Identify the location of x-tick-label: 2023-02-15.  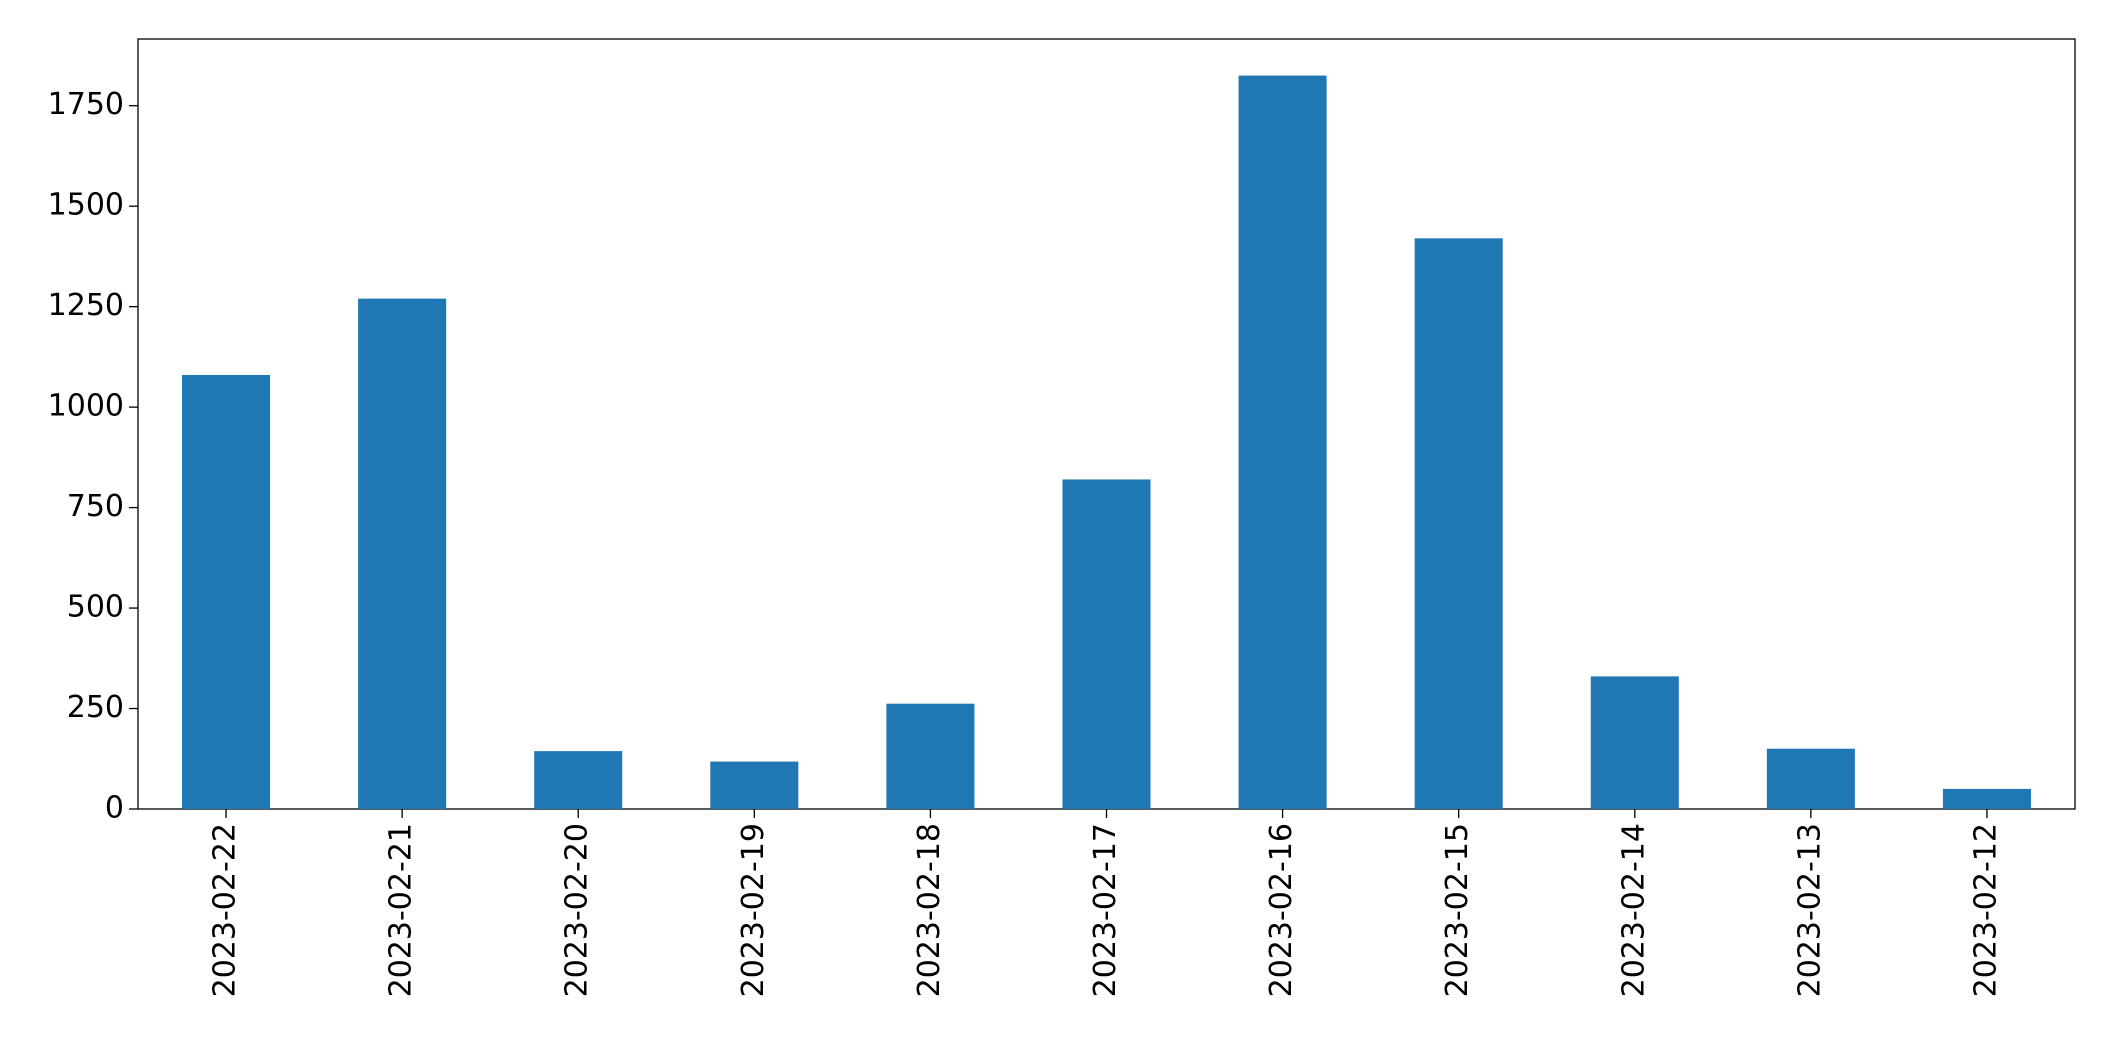
(1457, 910).